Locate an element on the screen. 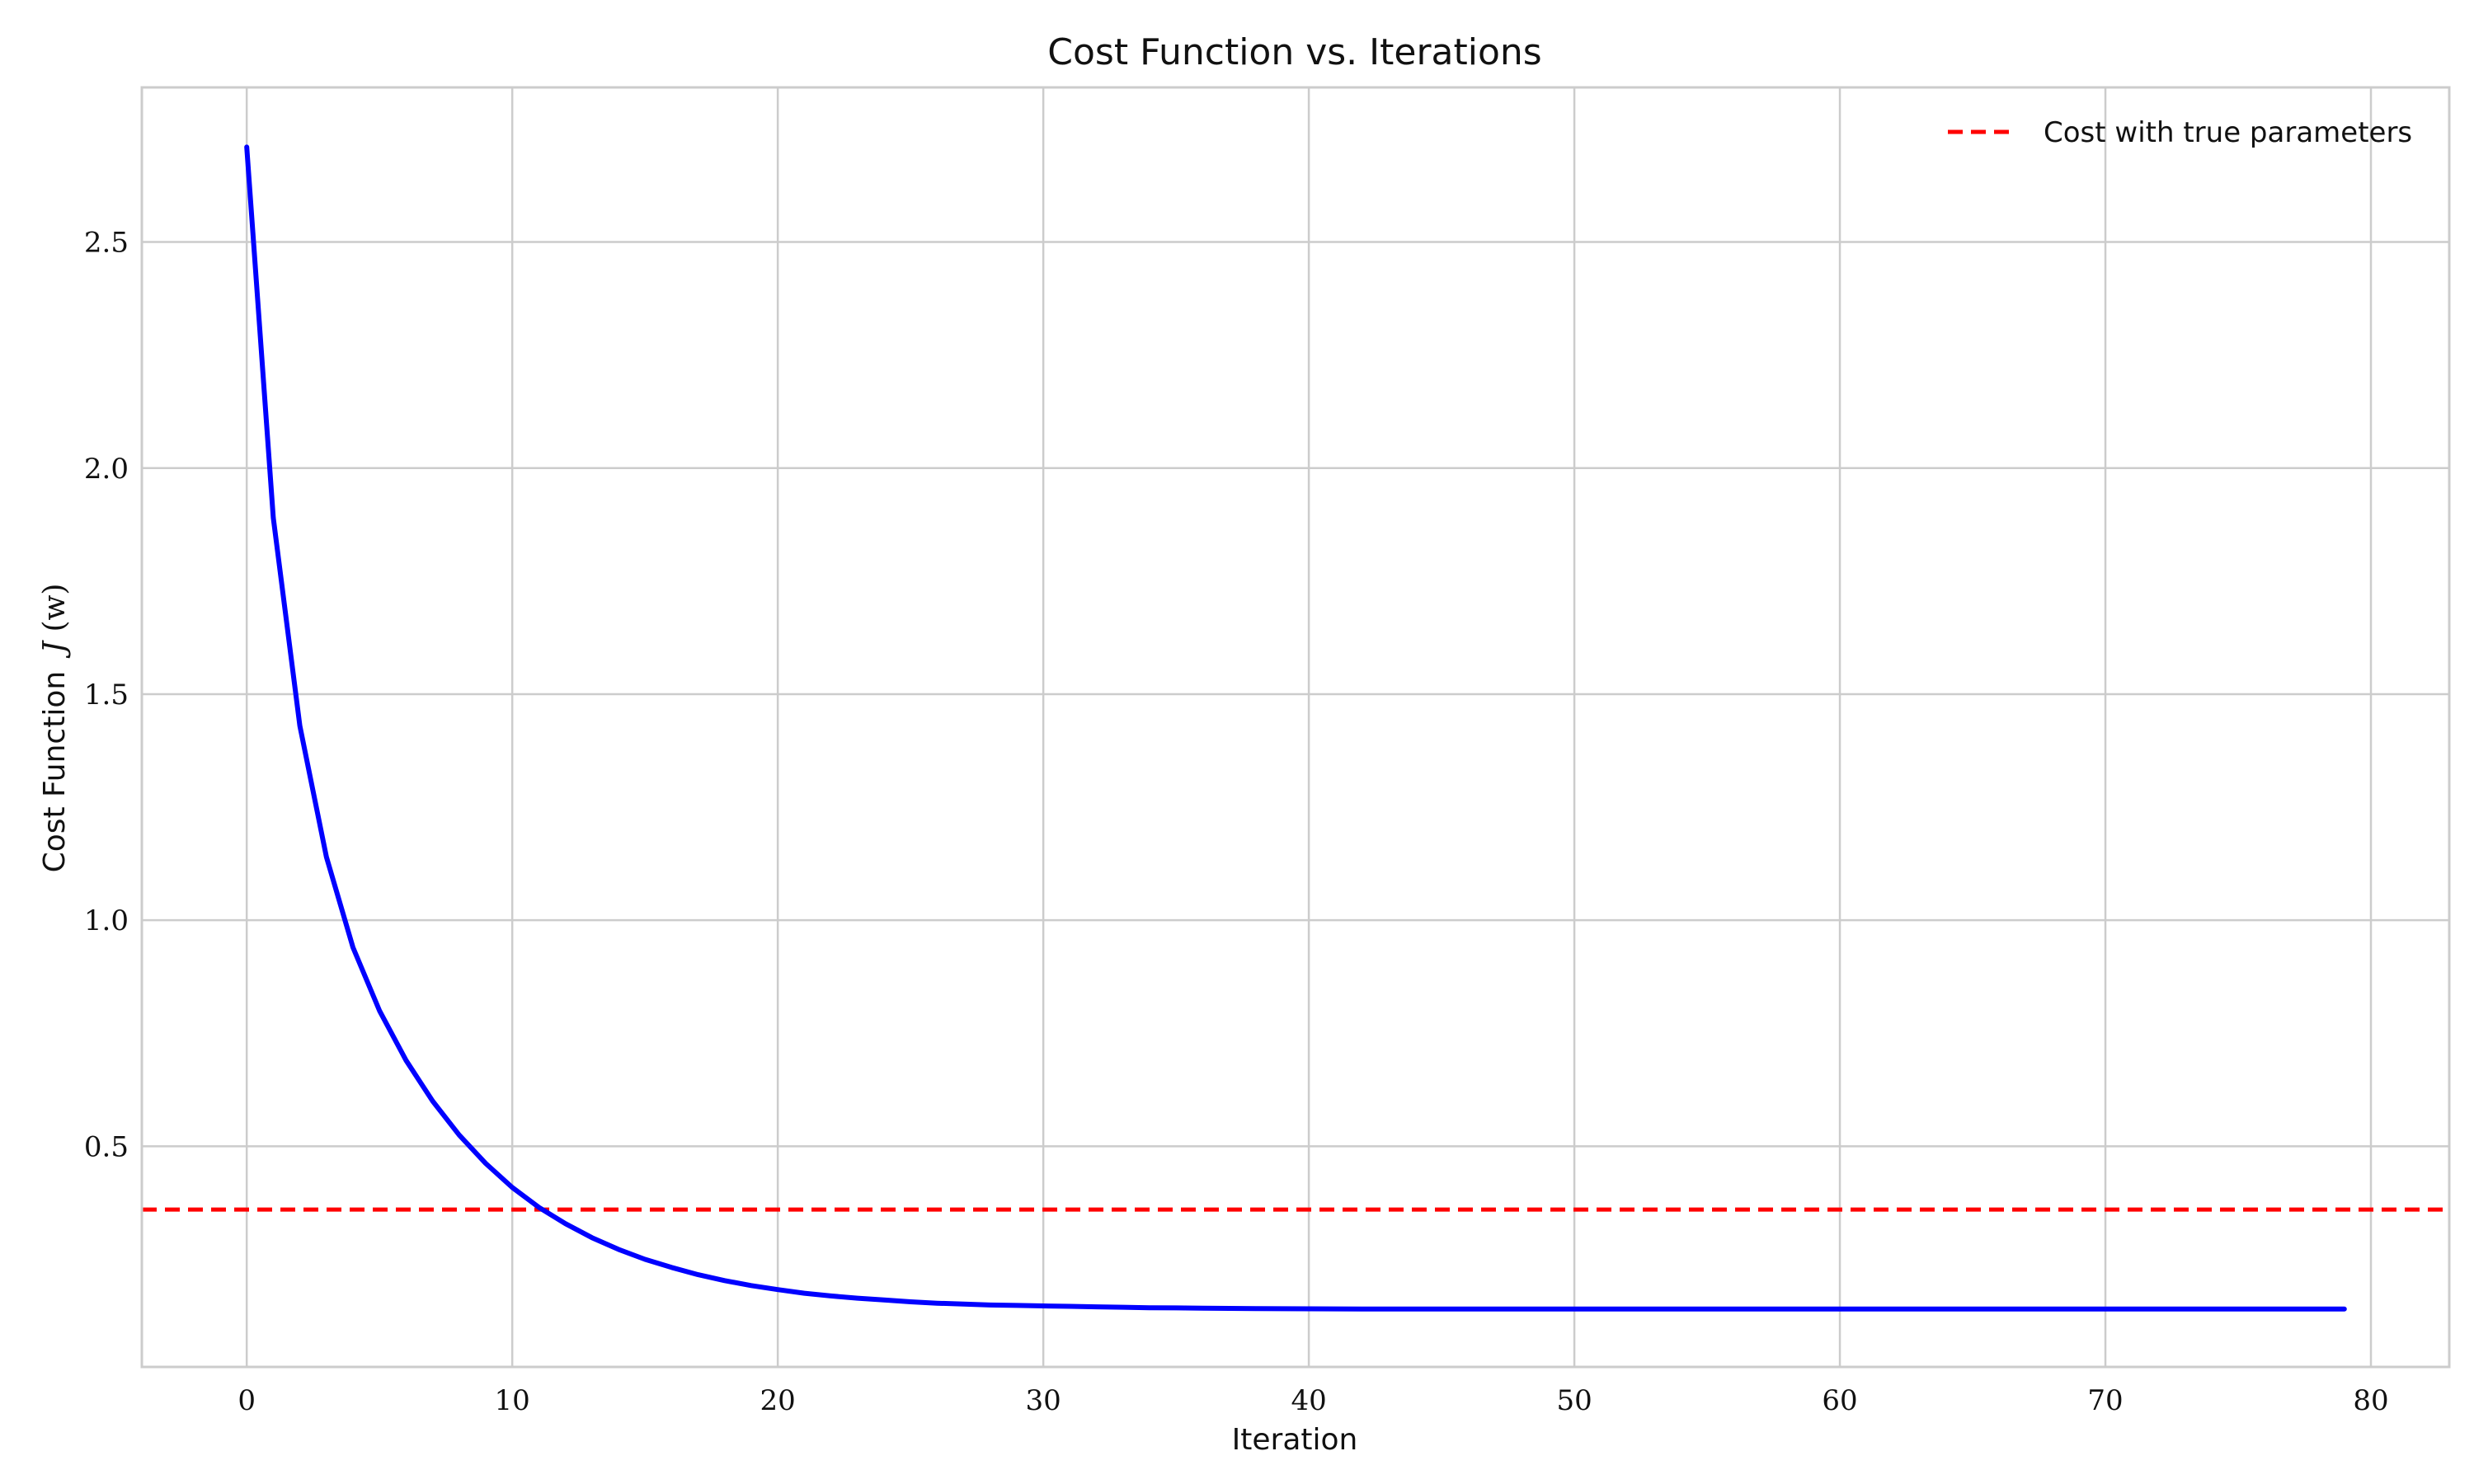 The height and width of the screenshot is (1484, 2474). y-axis-label-prefix: Cost Function is located at coordinates (55, 772).